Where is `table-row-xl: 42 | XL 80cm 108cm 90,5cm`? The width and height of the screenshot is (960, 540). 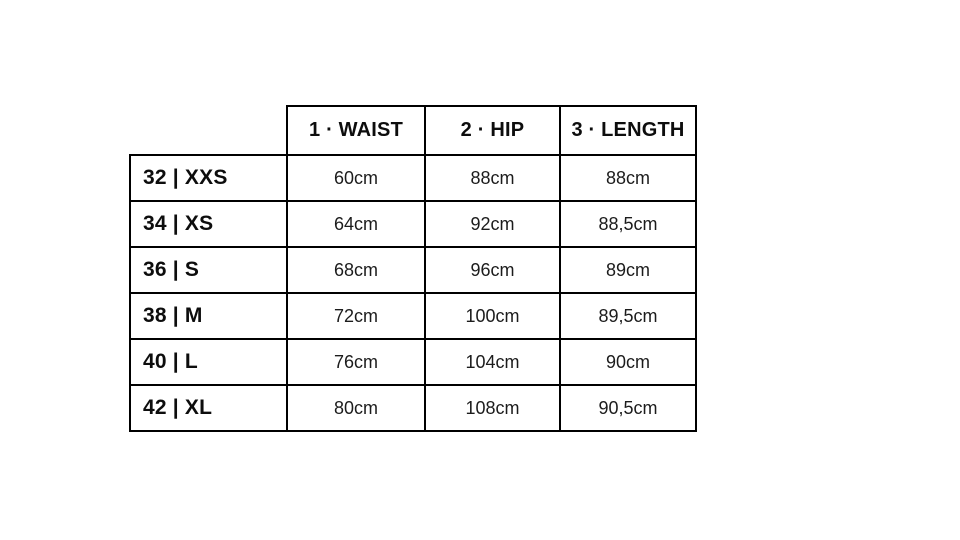 table-row-xl: 42 | XL 80cm 108cm 90,5cm is located at coordinates (413, 408).